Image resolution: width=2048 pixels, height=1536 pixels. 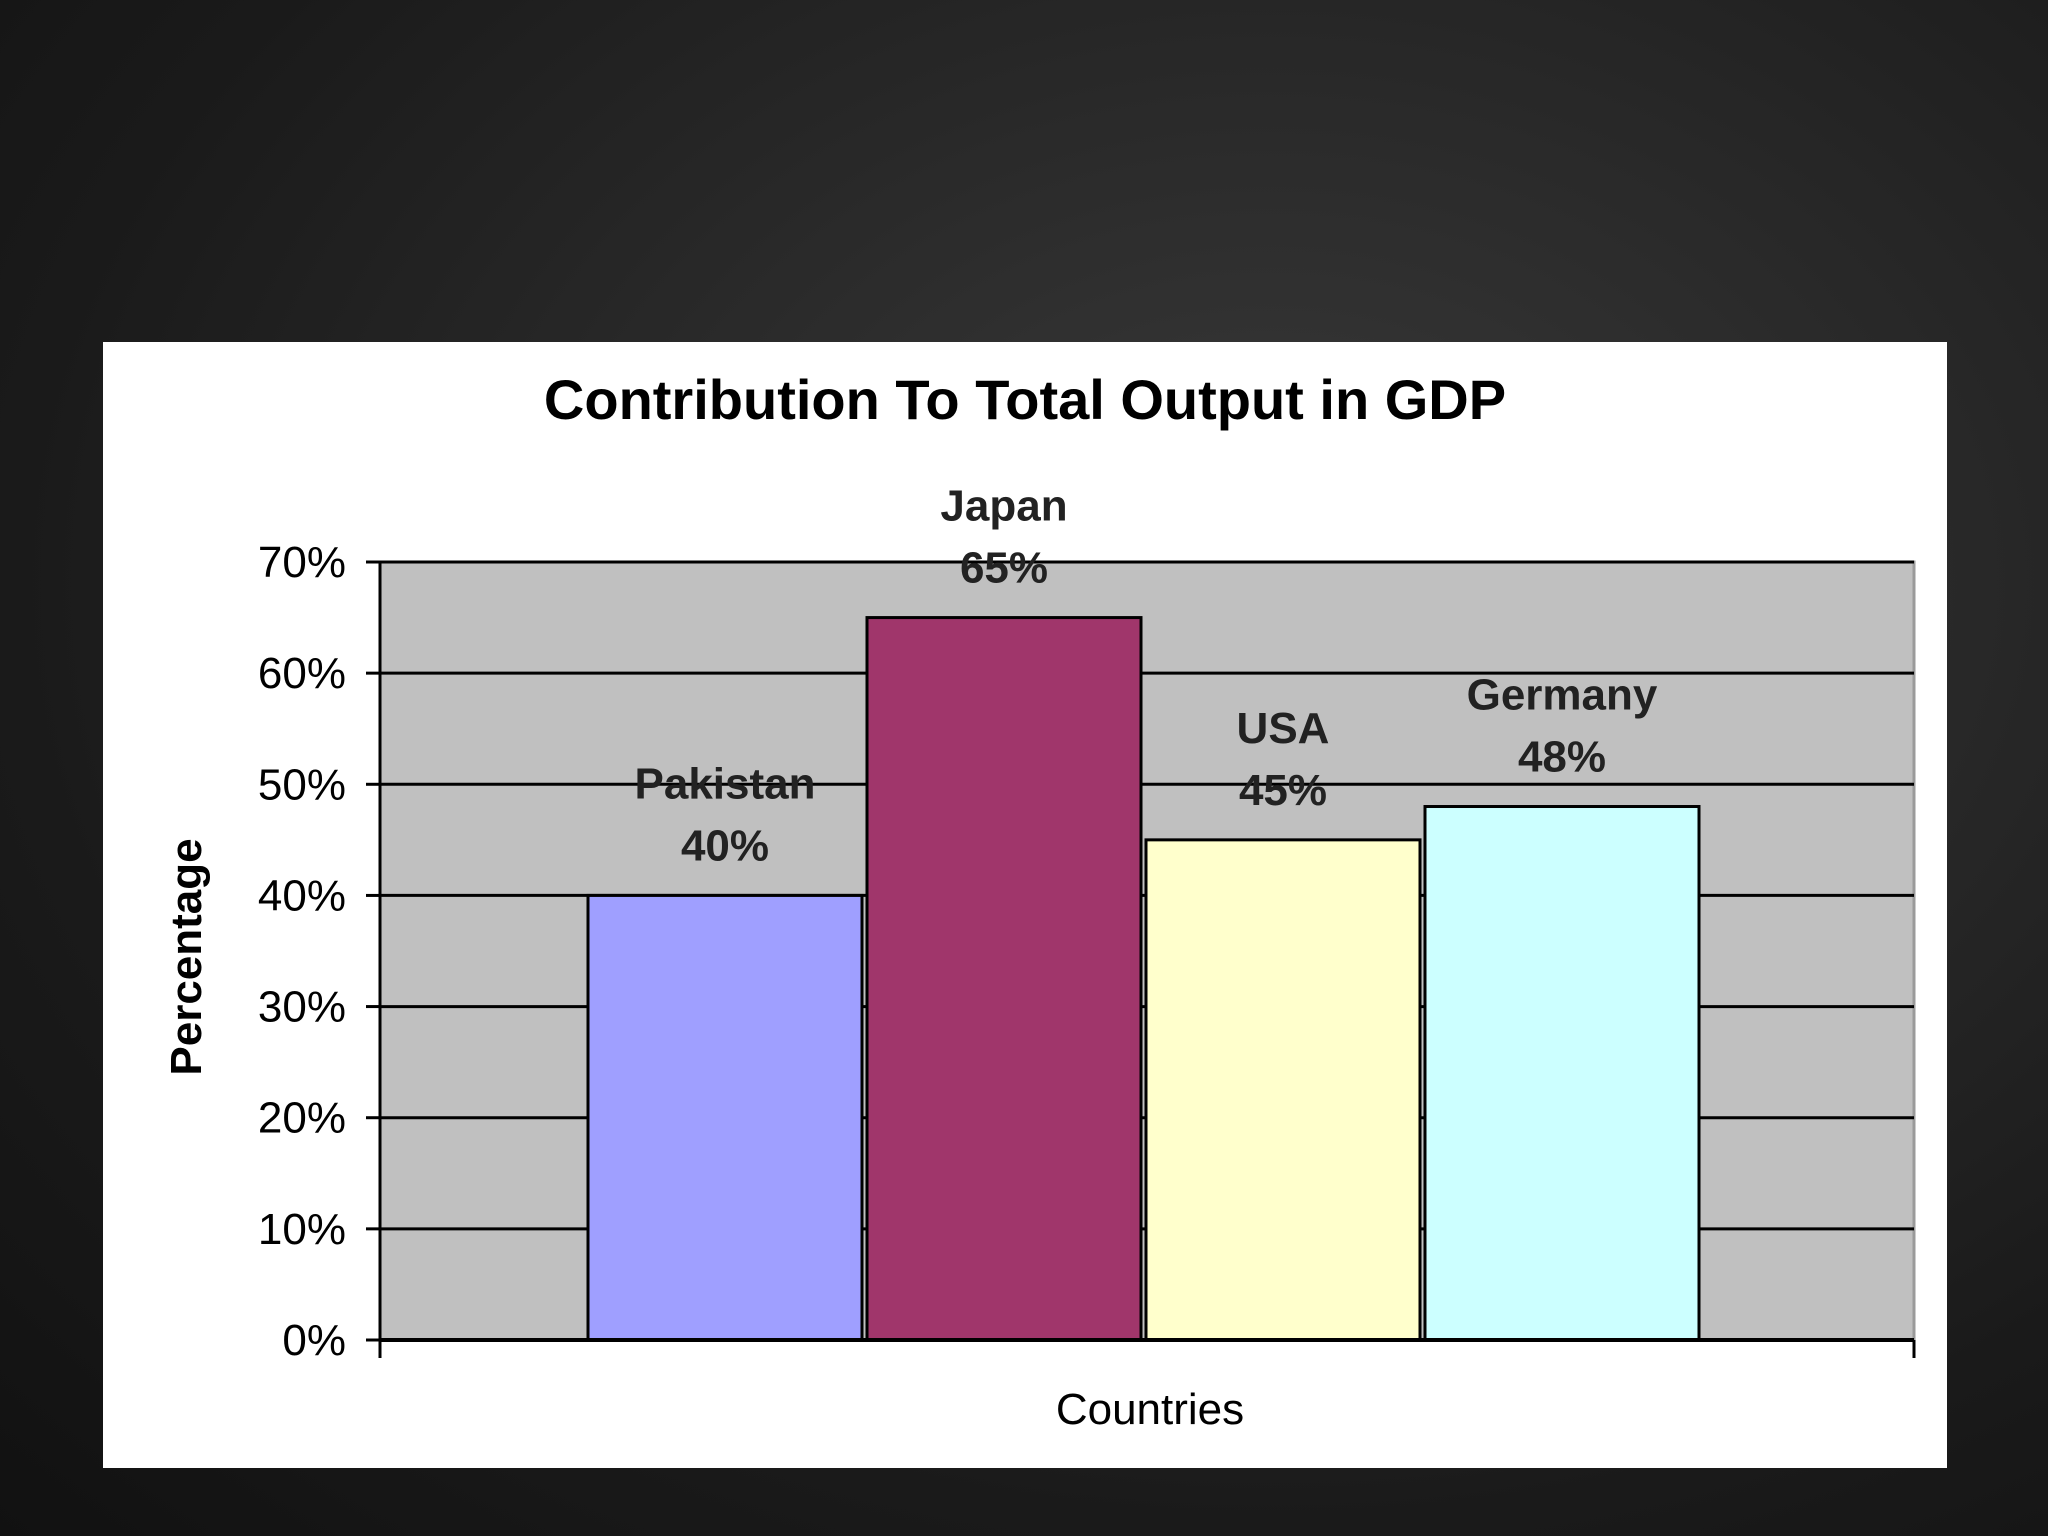 I want to click on y-tick-label: 40%, so click(x=302, y=895).